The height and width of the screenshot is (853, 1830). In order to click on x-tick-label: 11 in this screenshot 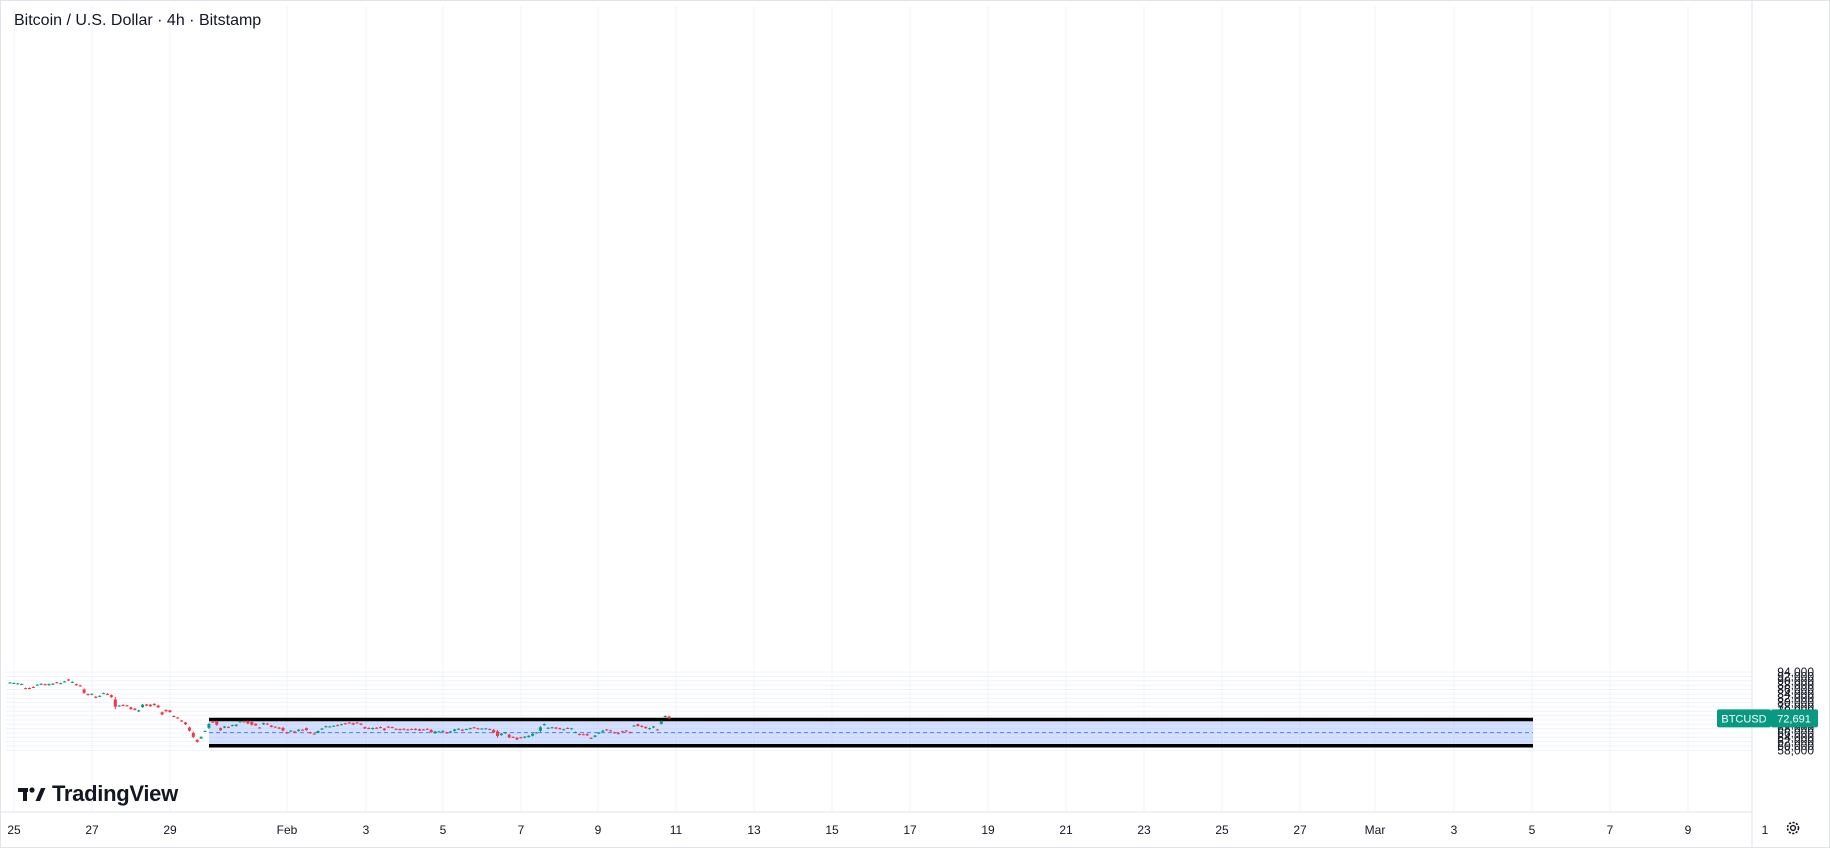, I will do `click(676, 830)`.